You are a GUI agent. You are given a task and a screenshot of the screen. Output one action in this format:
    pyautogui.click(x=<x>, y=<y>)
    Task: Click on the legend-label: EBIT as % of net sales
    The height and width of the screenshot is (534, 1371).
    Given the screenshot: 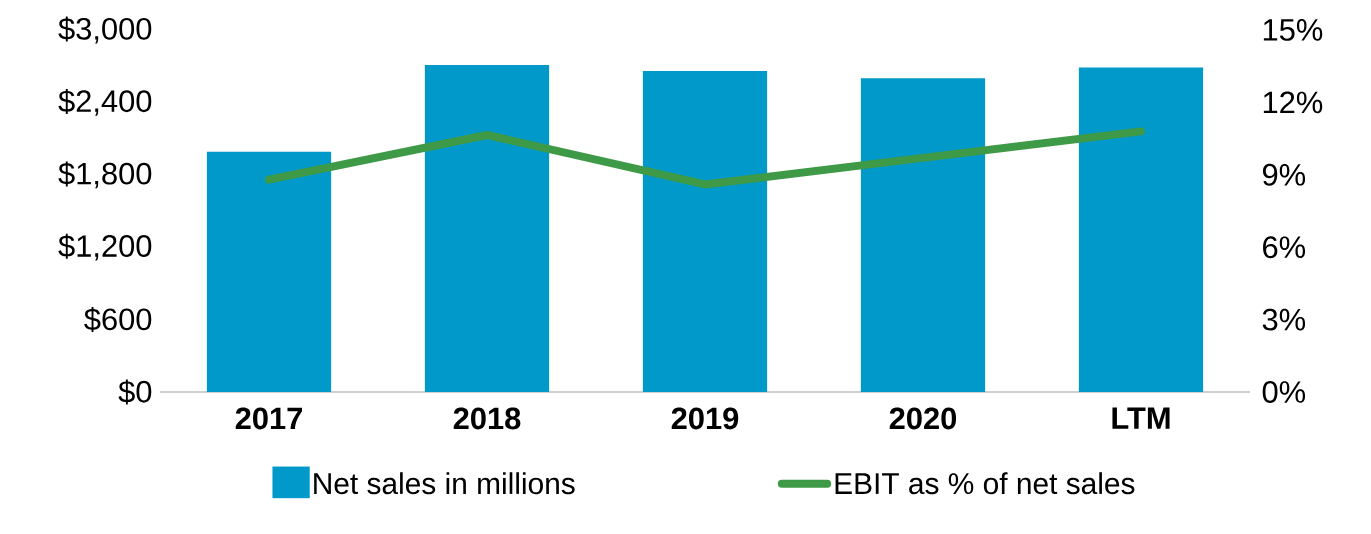 What is the action you would take?
    pyautogui.click(x=985, y=483)
    